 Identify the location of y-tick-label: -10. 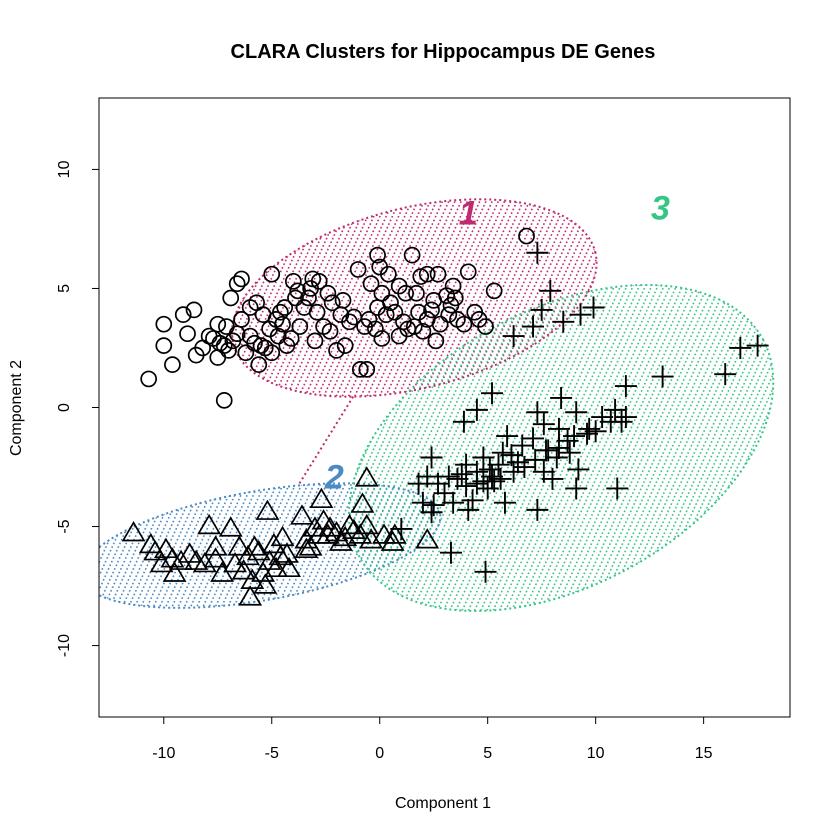
(64, 645).